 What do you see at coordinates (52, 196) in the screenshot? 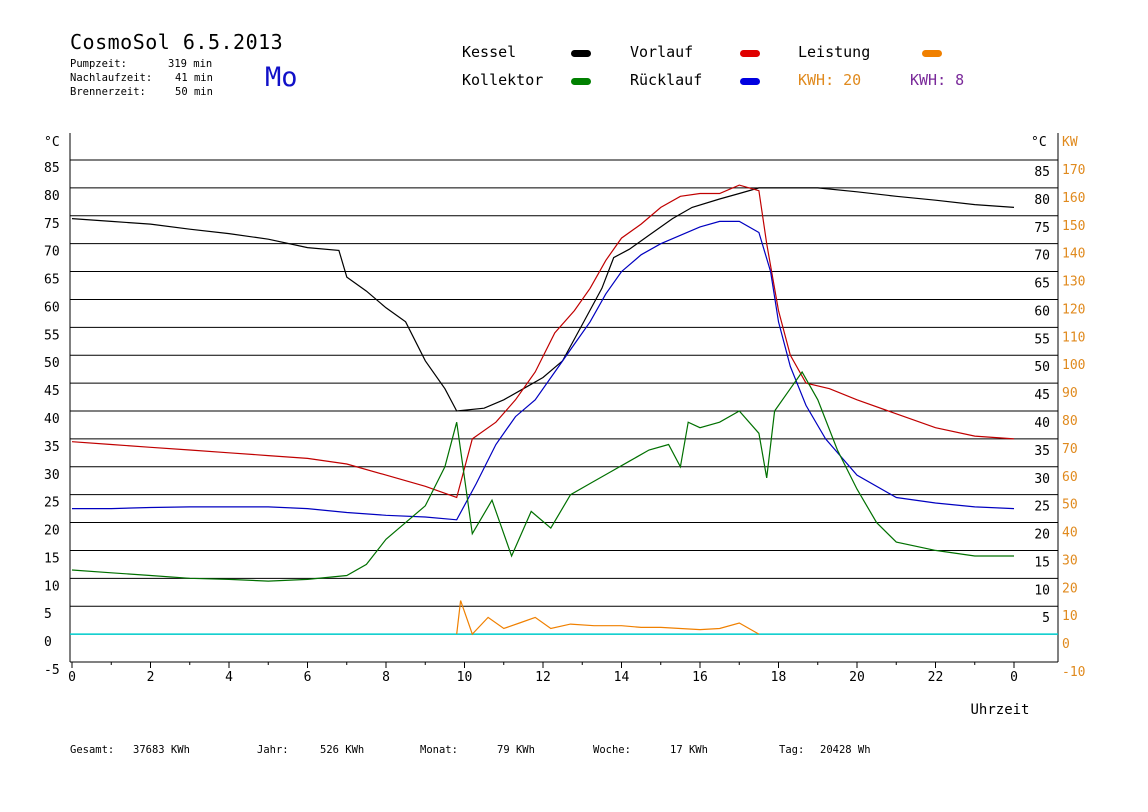
I see `y-left-tick-label: 80` at bounding box center [52, 196].